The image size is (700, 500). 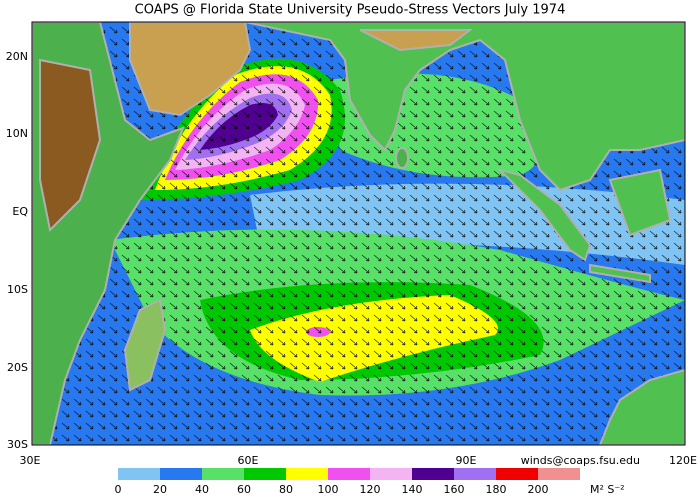 What do you see at coordinates (580, 460) in the screenshot?
I see `credit: winds@coaps.fsu.edu` at bounding box center [580, 460].